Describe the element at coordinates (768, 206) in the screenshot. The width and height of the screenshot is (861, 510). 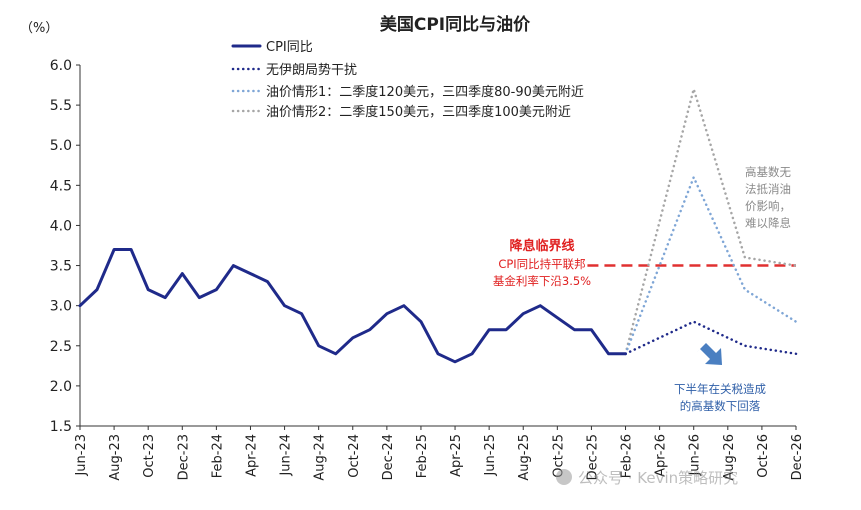
I see `right-note-line-3: 价影响，` at that location.